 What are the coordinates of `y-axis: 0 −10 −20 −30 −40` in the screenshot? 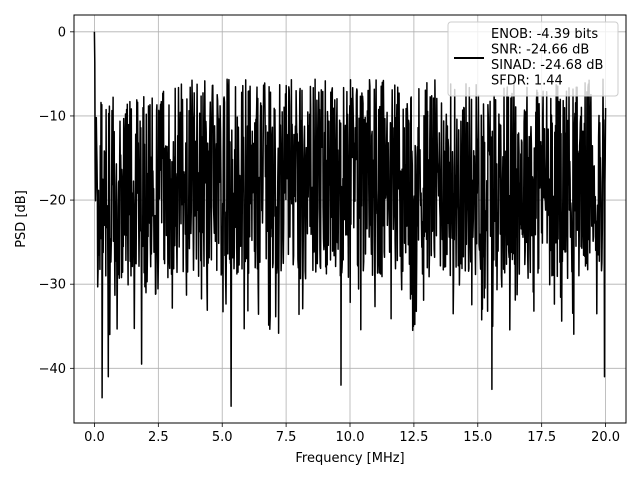 It's located at (56, 201).